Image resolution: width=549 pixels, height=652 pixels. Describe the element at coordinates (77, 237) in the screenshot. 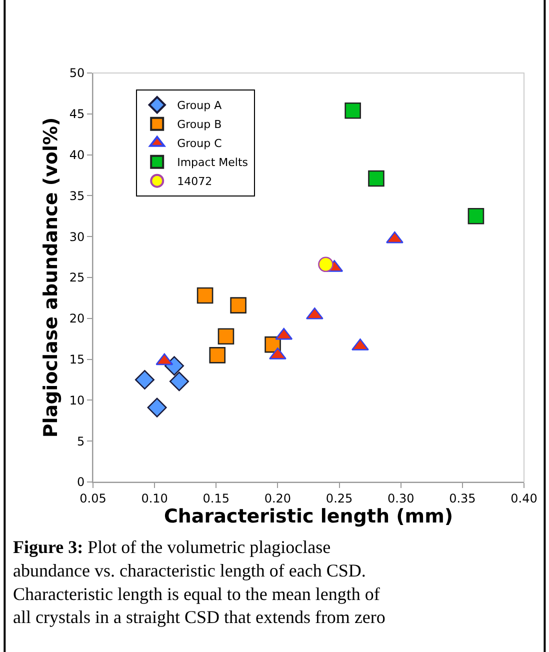

I see `y-tick-label: 30` at that location.